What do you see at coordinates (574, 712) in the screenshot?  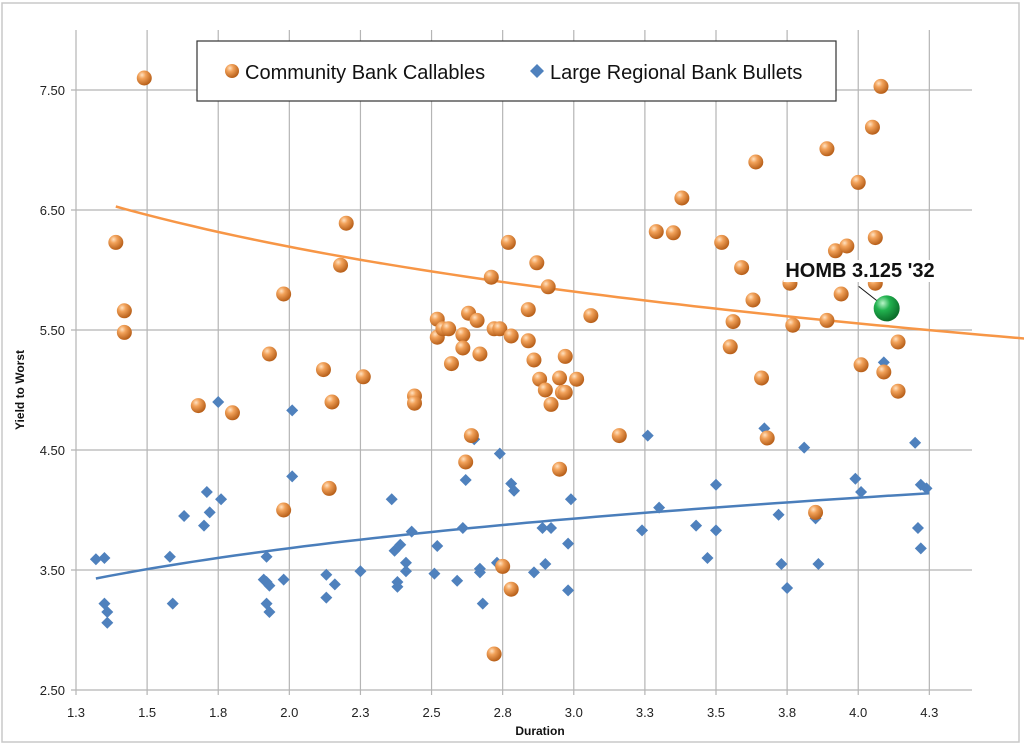 I see `x-tick-label: 3.0` at bounding box center [574, 712].